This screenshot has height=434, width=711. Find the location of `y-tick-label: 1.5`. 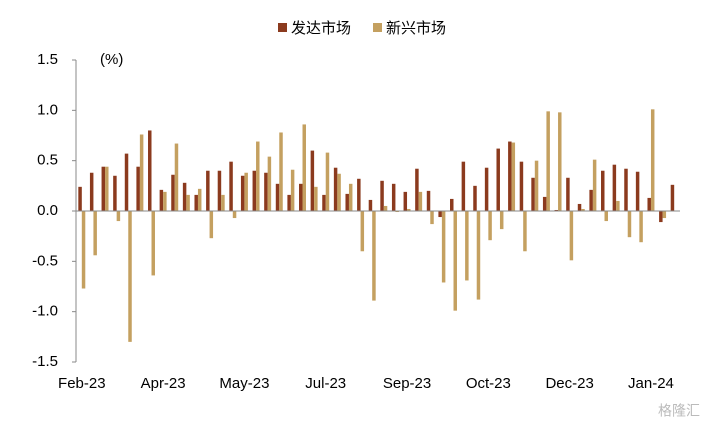

y-tick-label: 1.5 is located at coordinates (47, 59).